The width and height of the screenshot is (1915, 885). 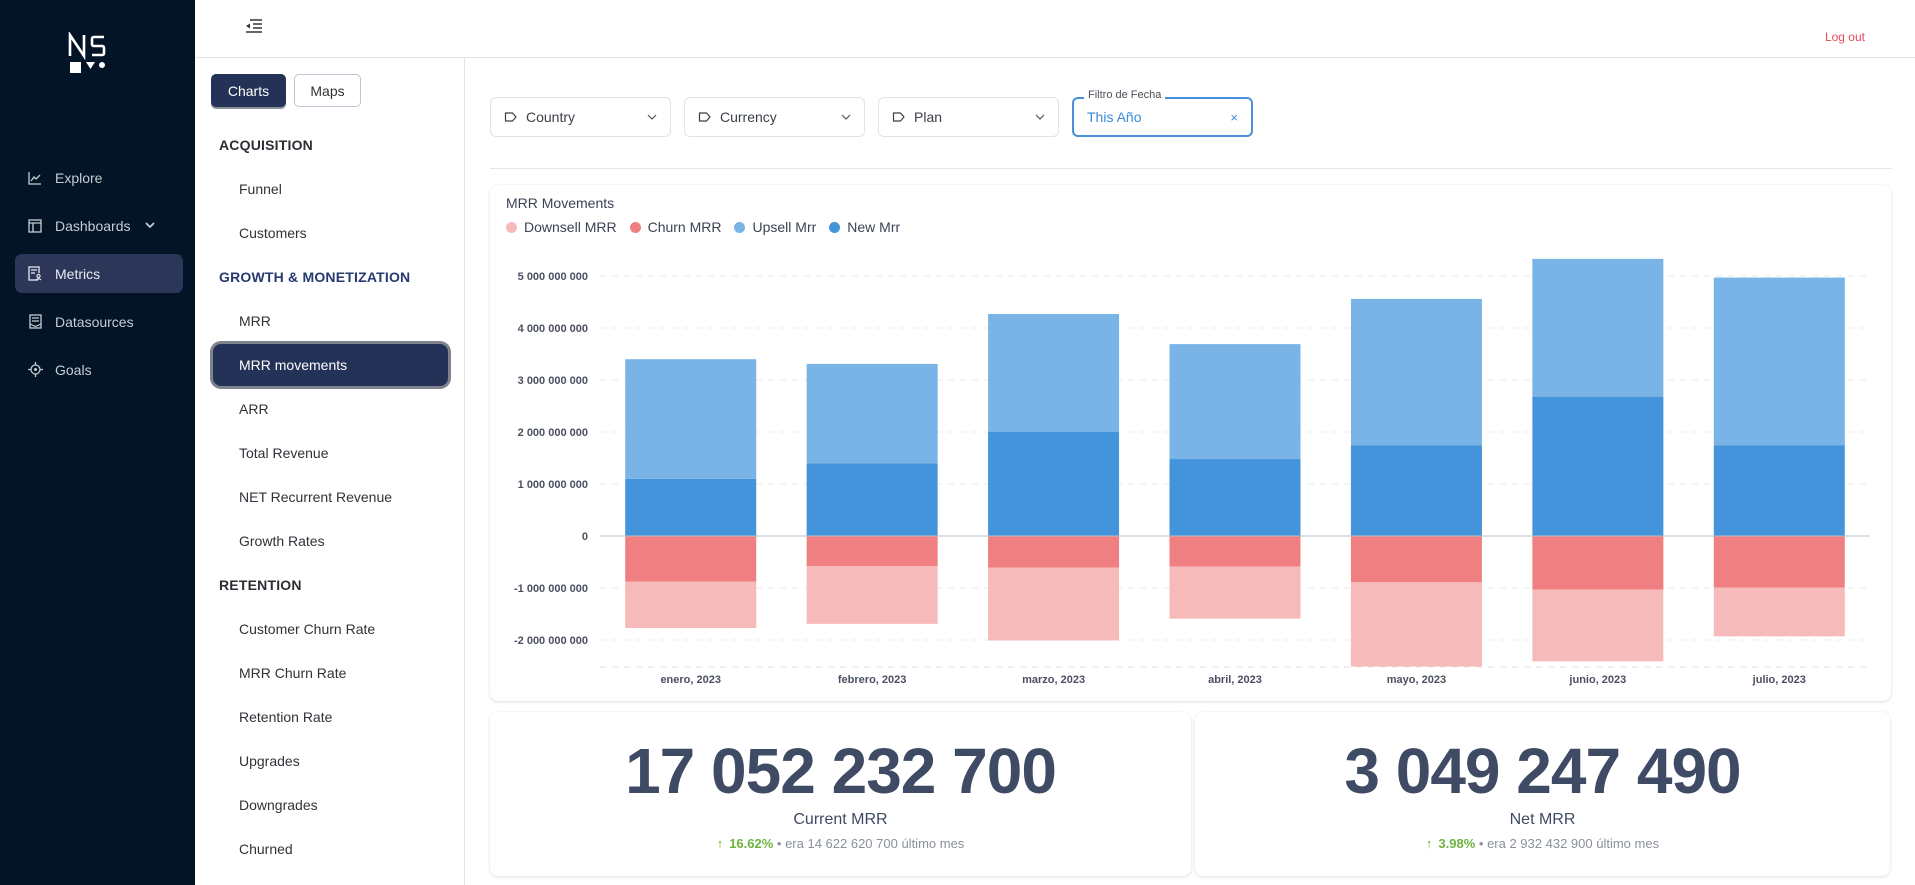 I want to click on sidebar: Explore Dashboards Metrics, so click(x=97, y=442).